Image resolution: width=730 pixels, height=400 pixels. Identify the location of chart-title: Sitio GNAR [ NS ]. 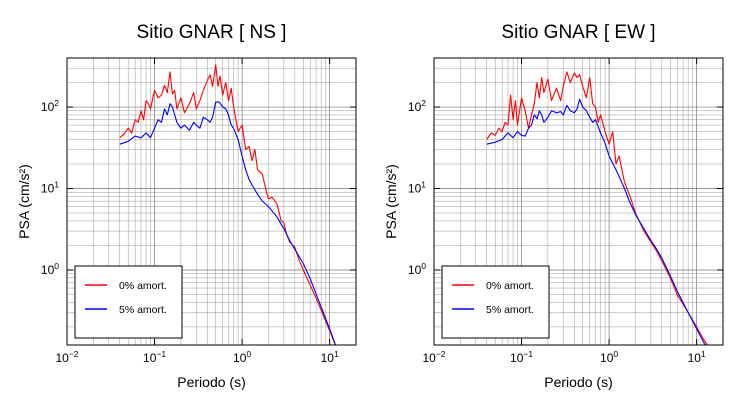
(212, 32).